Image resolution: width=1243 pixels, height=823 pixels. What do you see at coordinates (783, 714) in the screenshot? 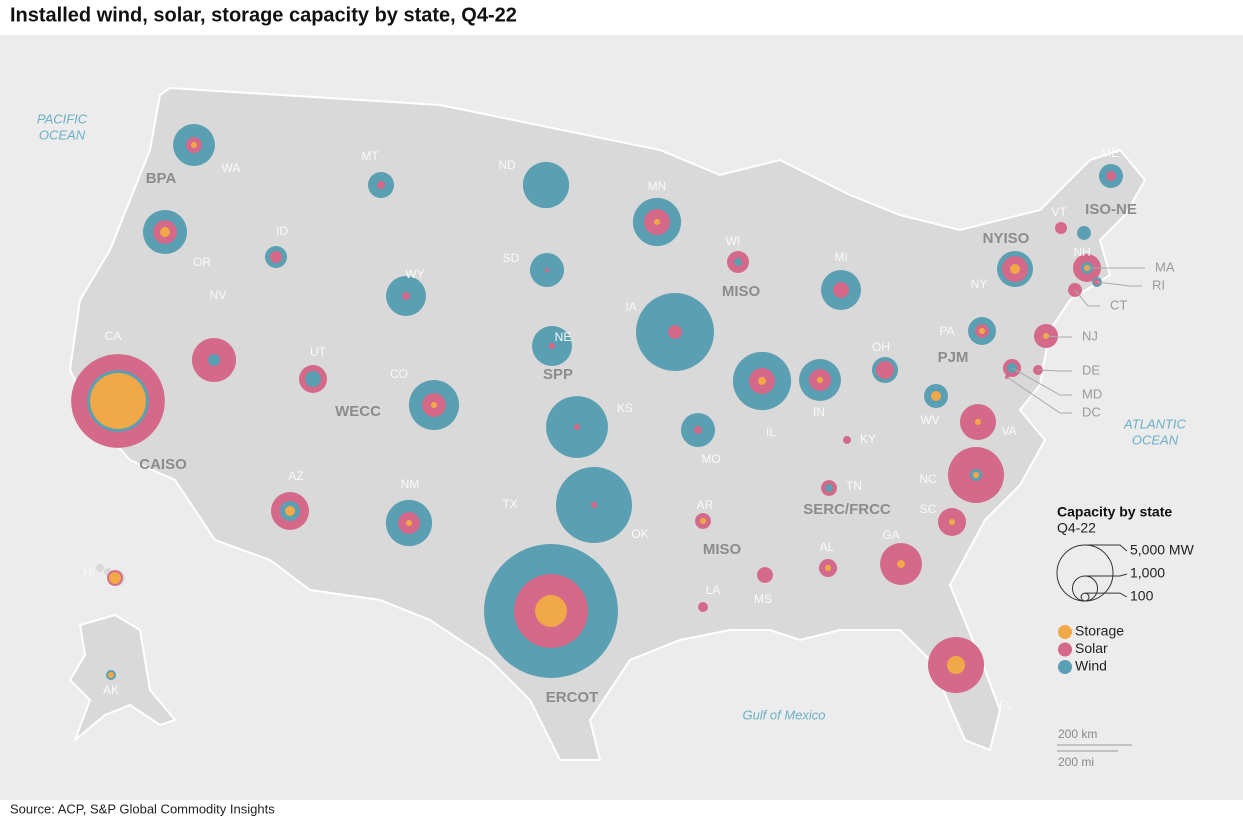
I see `ocean-label: Gulf of Mexico` at bounding box center [783, 714].